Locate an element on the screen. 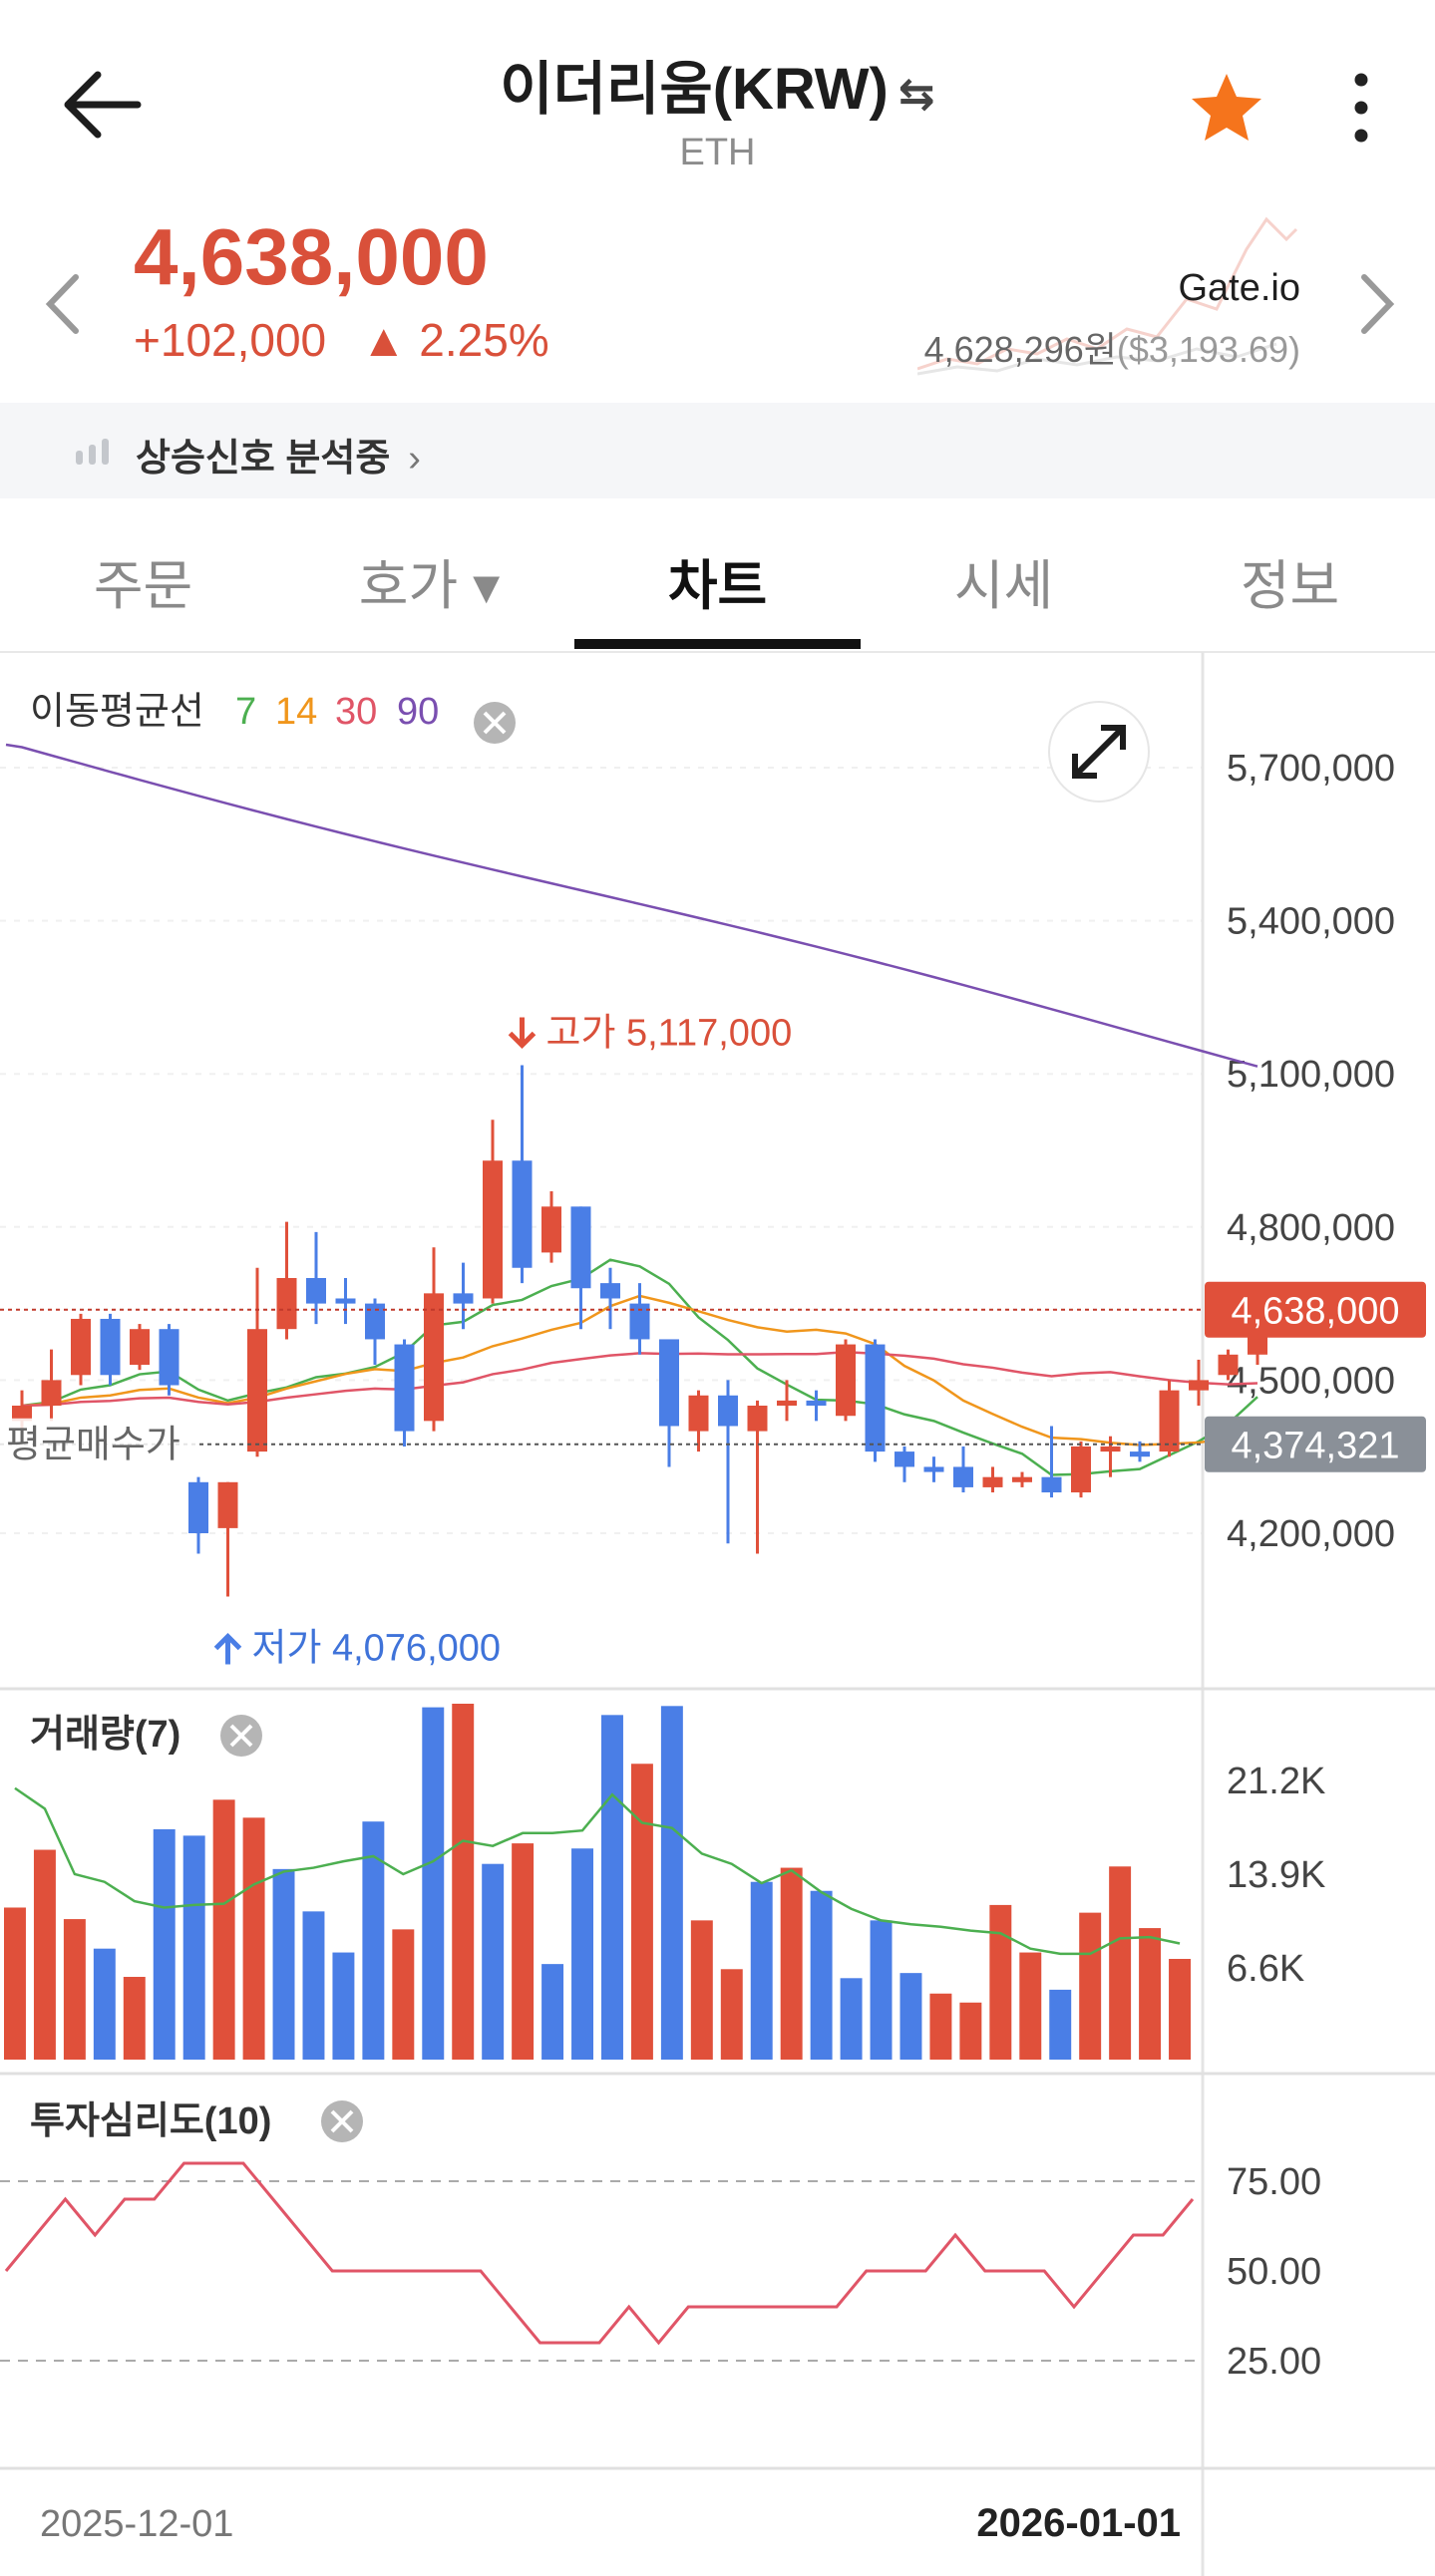  avg-buy-tag is located at coordinates (1315, 1444).